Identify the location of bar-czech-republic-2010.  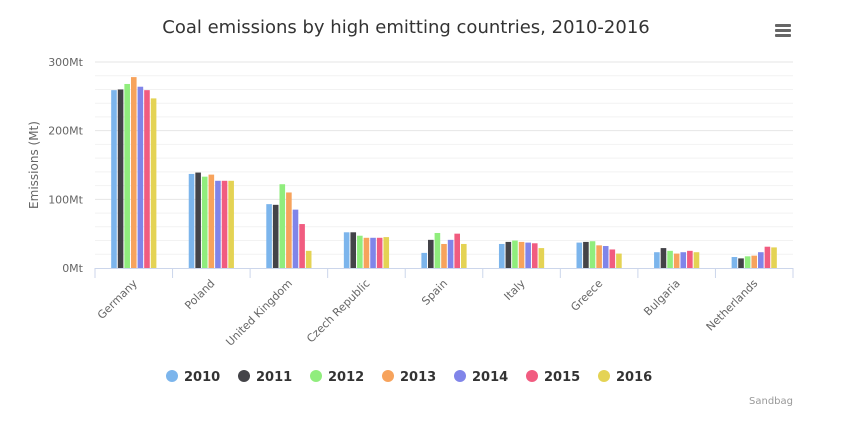
(346, 250).